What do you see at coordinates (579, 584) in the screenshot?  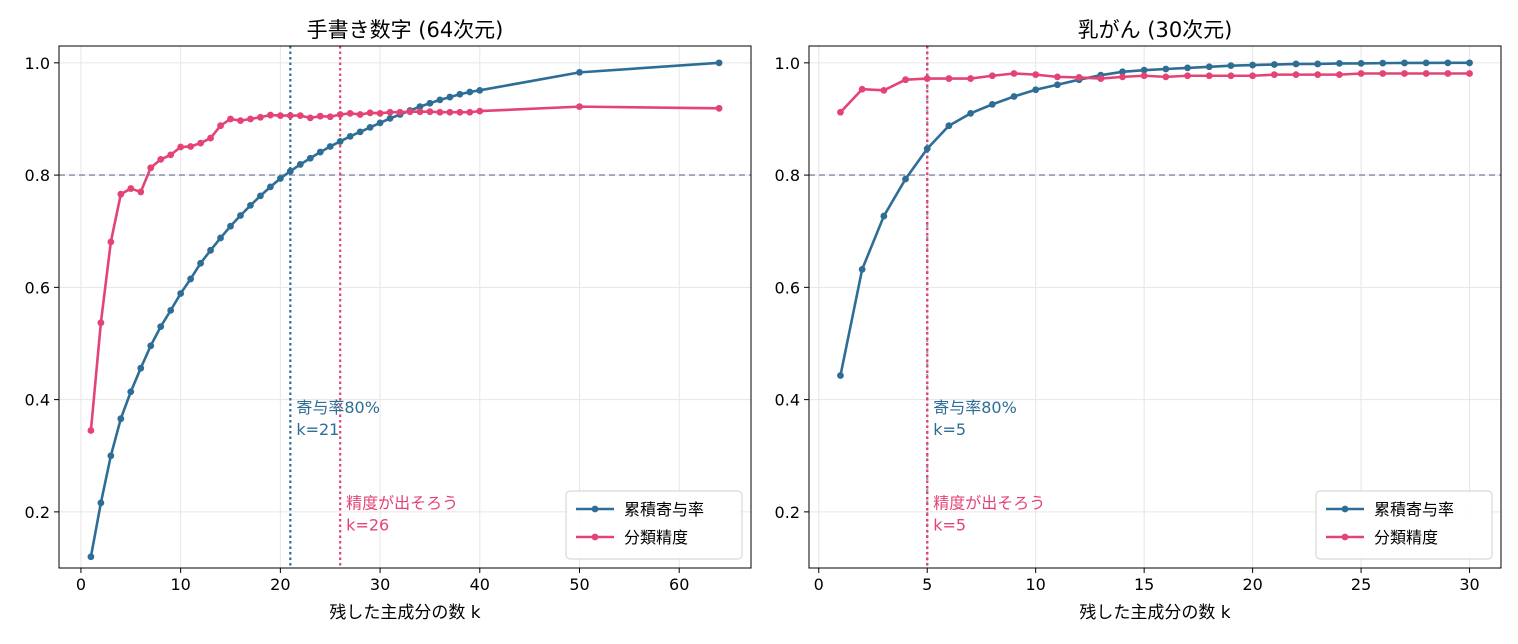 I see `x-tick-label: 50` at bounding box center [579, 584].